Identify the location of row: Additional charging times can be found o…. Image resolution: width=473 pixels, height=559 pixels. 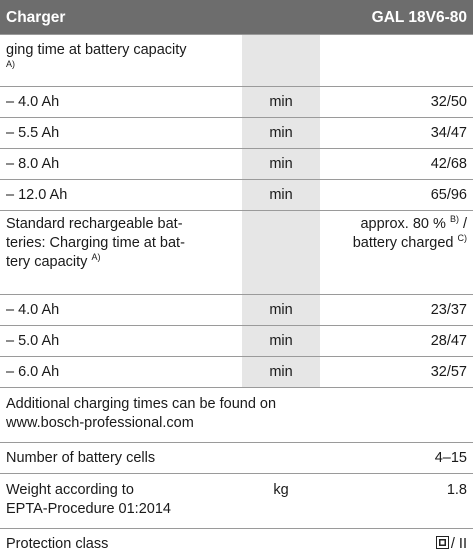
(236, 415).